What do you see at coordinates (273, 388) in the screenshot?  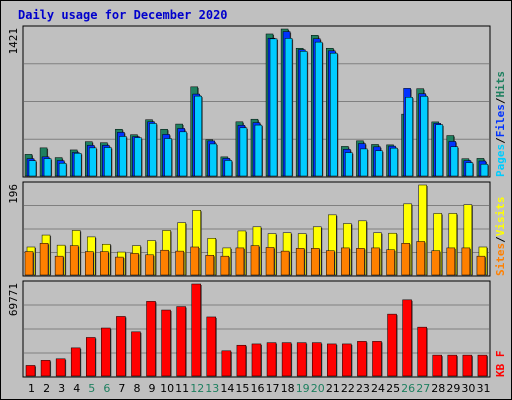 I see `x-tick-label: 17` at bounding box center [273, 388].